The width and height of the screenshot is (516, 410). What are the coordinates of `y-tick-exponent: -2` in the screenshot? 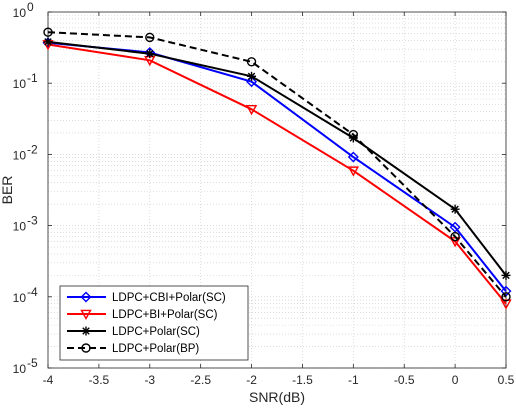 It's located at (32, 149).